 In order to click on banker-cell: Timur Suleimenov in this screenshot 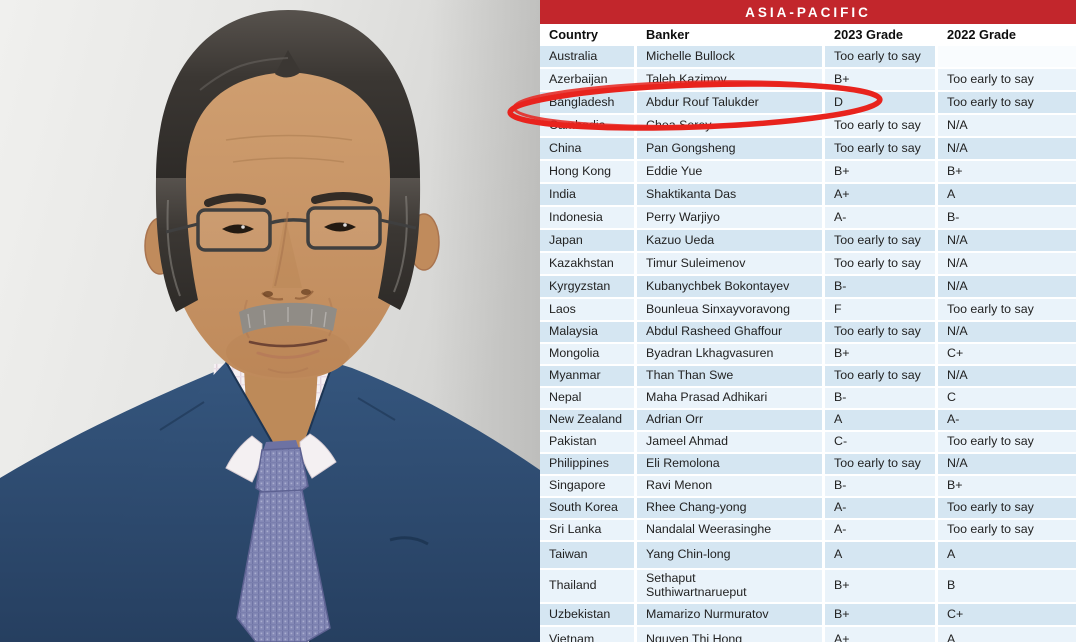, I will do `click(731, 263)`.